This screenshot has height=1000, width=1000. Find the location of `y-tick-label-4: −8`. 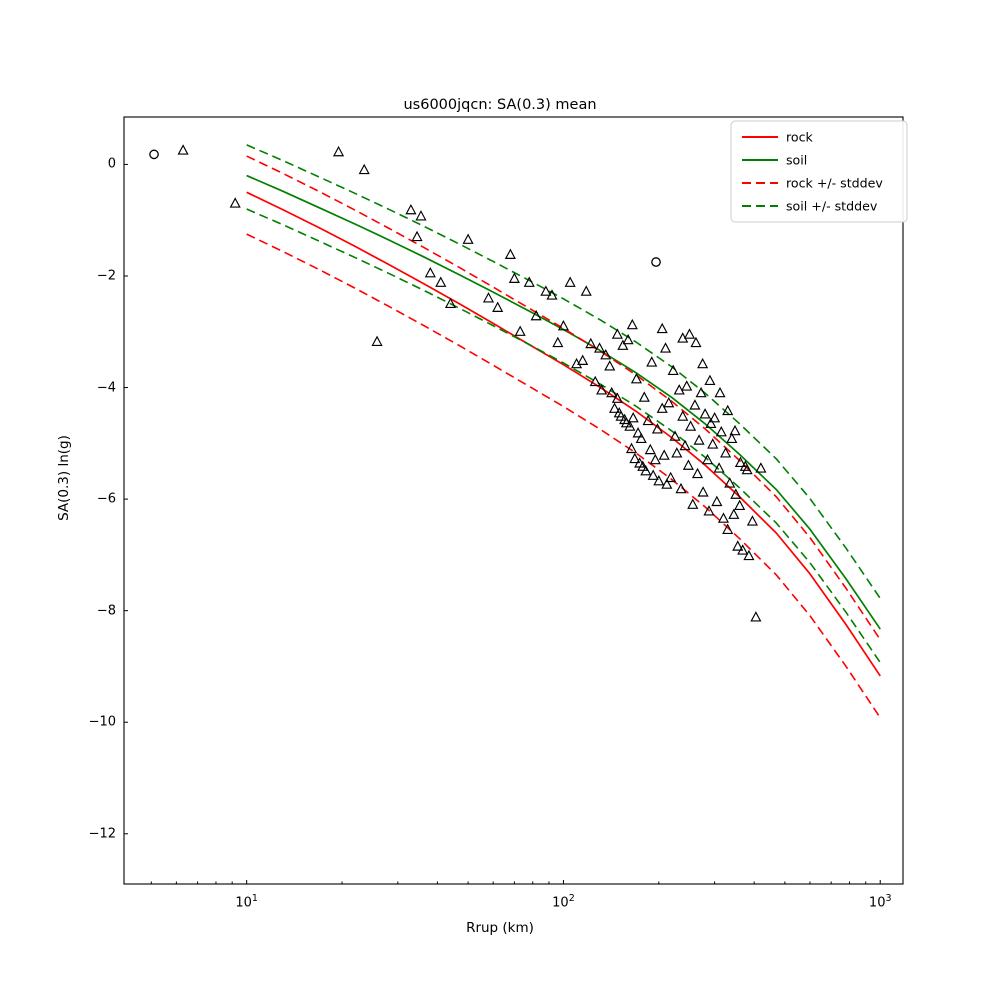

y-tick-label-4: −8 is located at coordinates (106, 611).